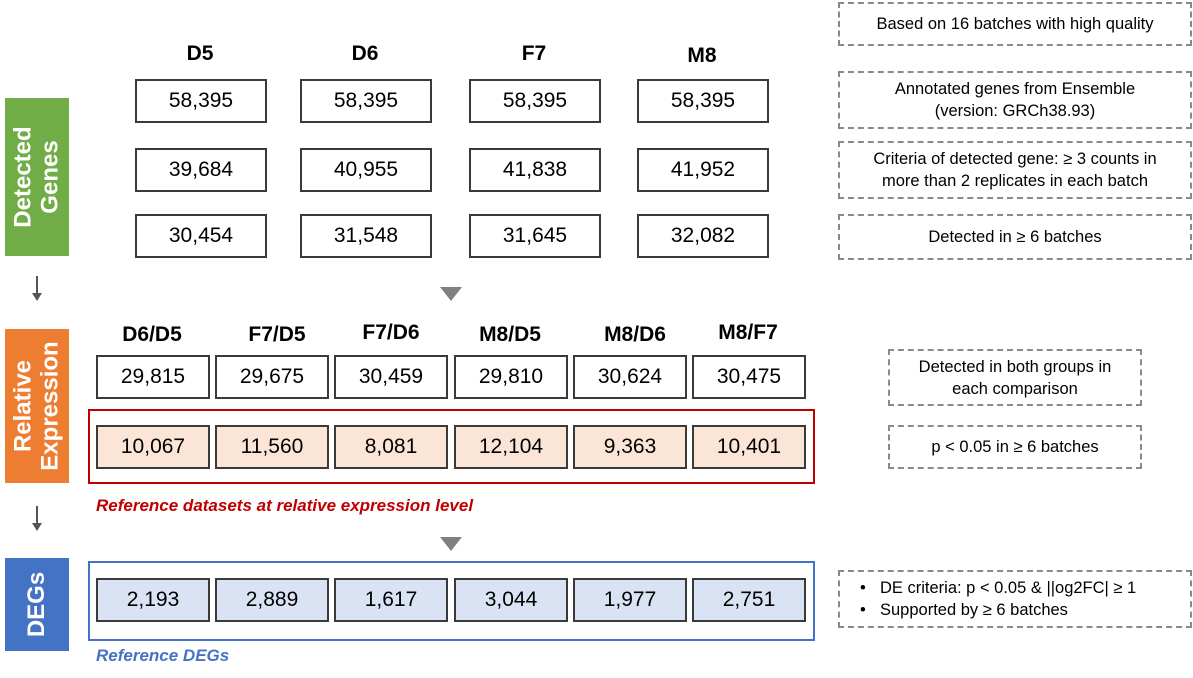  I want to click on detected-total-f7: 58,395, so click(535, 101).